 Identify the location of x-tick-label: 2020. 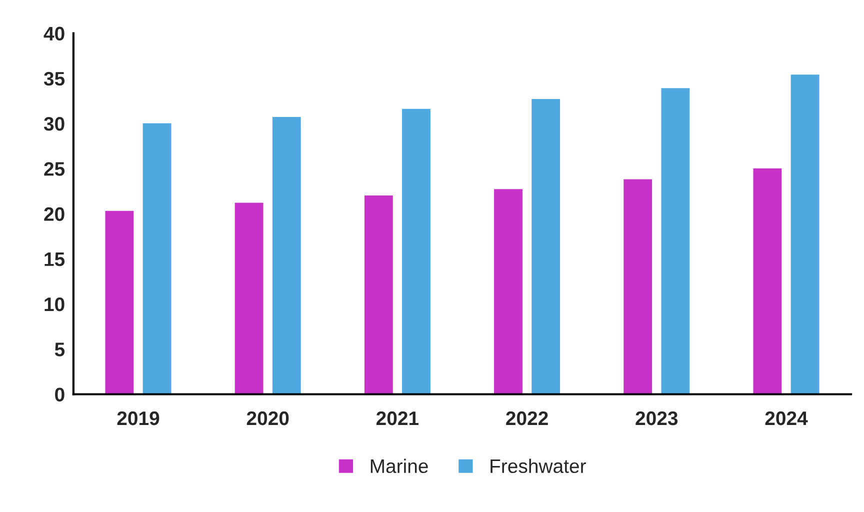
(267, 418).